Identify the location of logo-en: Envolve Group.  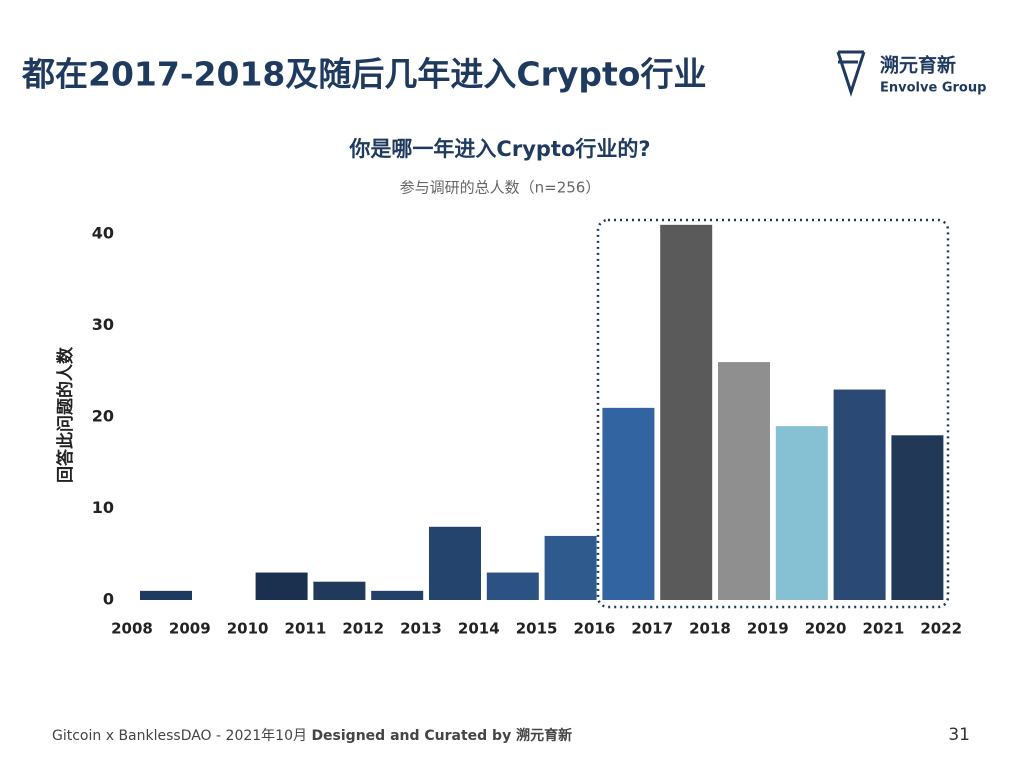
(933, 88).